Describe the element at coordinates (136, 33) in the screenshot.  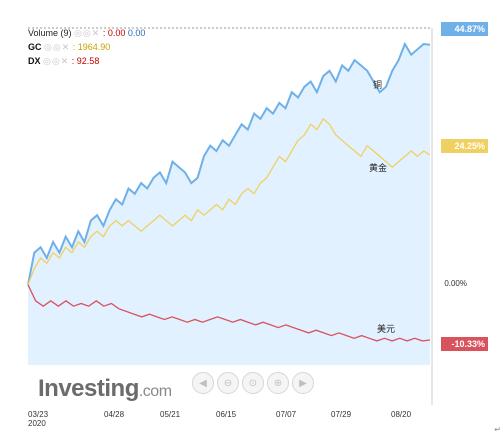
I see `legend-volume-value-2: 0.00` at that location.